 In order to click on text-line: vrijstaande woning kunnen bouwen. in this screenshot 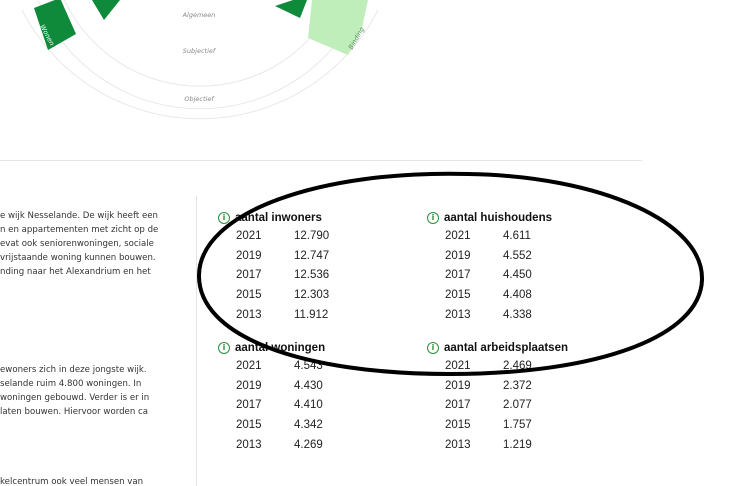, I will do `click(78, 258)`.